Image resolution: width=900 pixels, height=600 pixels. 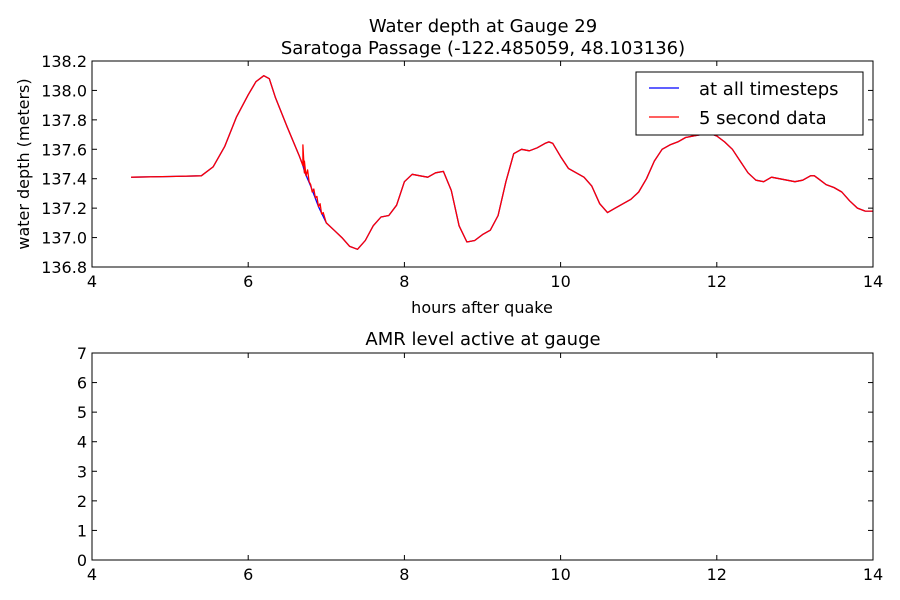 I want to click on amr-x-tick-label: 10, so click(x=560, y=574).